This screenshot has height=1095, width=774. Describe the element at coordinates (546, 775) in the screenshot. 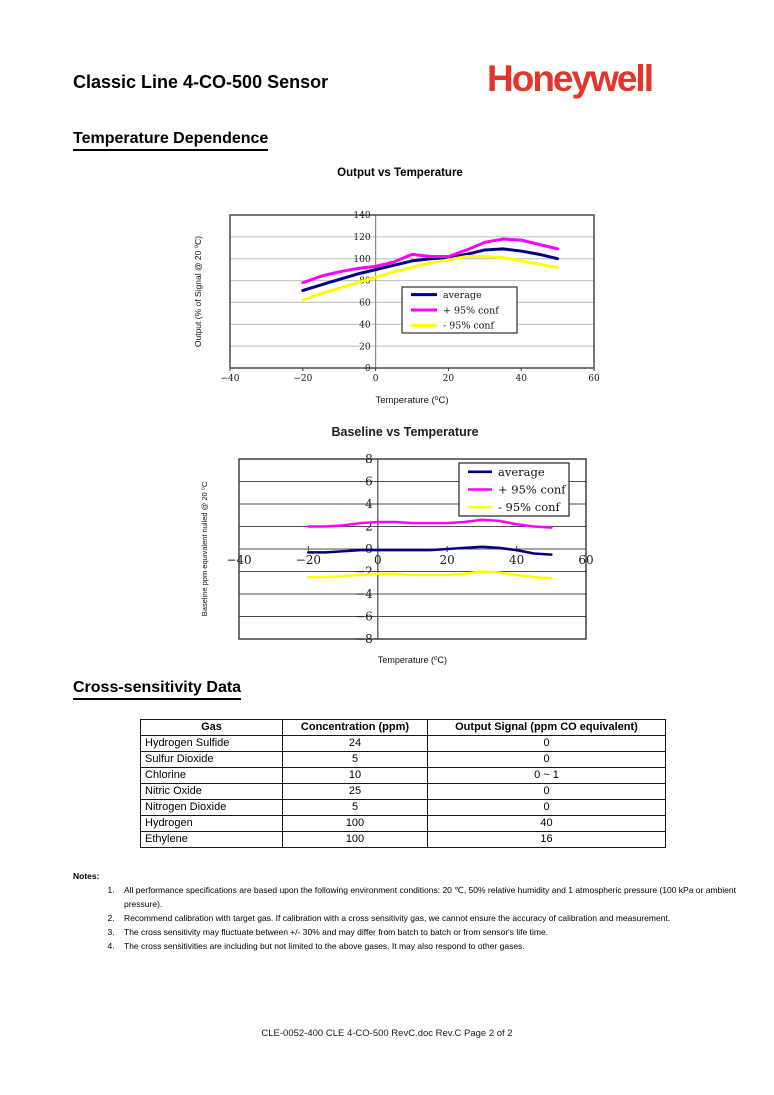

I see `table-cell: 0 ~ 1` at that location.